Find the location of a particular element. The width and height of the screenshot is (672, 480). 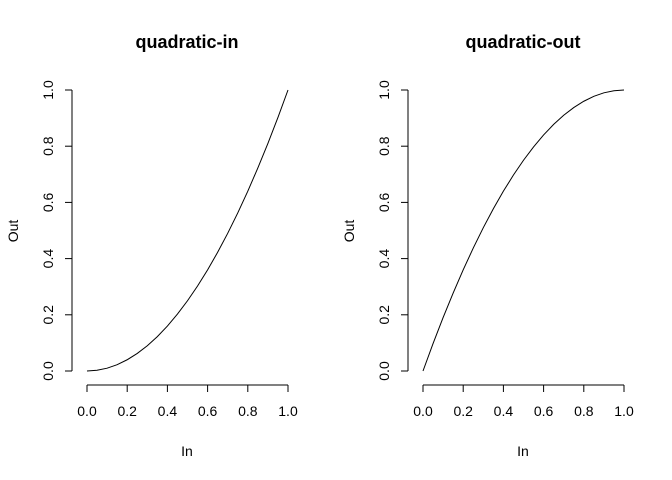

chart-title: quadratic-in is located at coordinates (186, 42).